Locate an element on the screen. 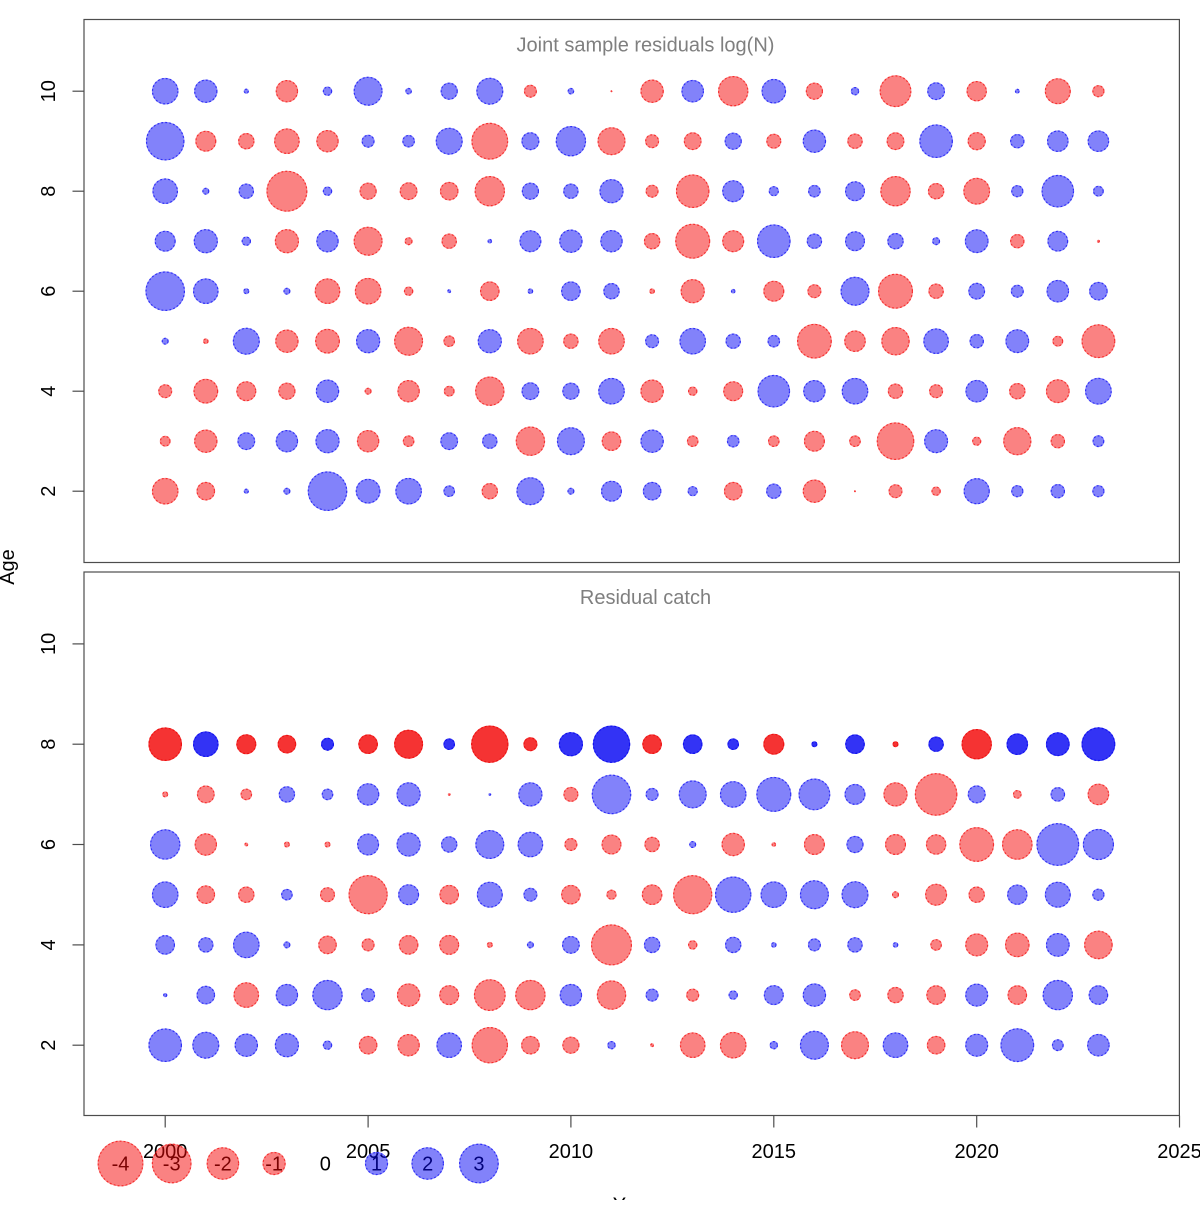  svg-text: Year is located at coordinates (633, 1198).